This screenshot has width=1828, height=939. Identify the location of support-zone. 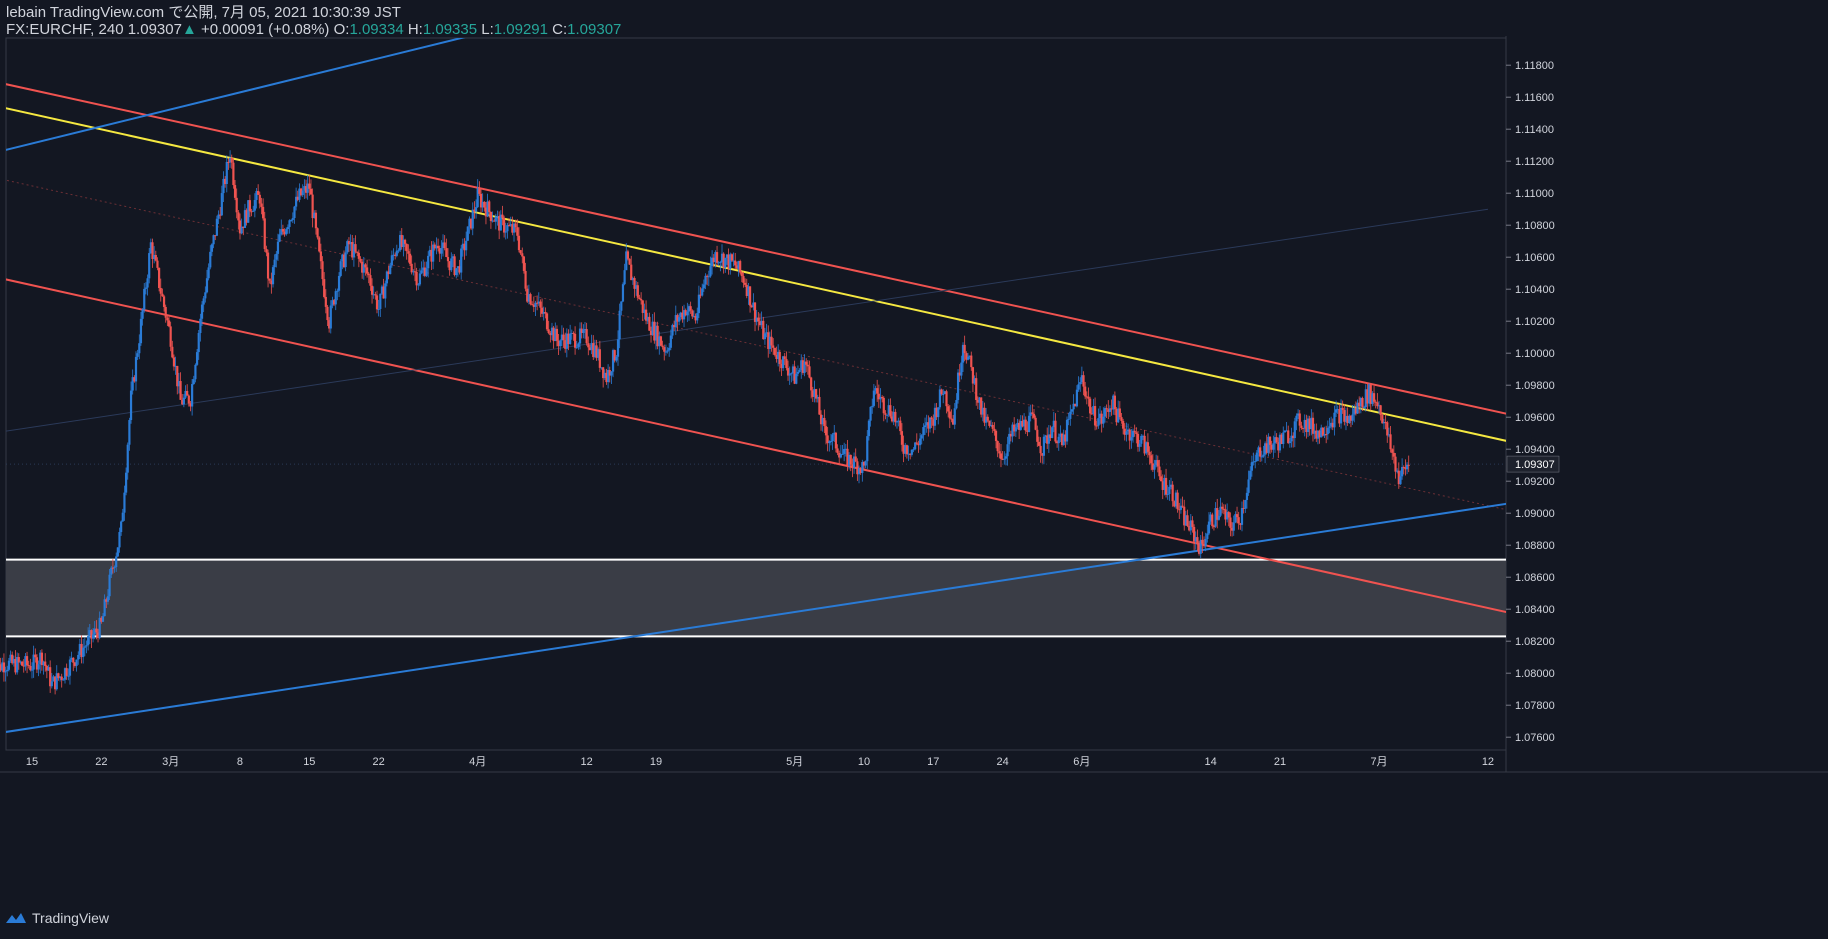
(756, 598).